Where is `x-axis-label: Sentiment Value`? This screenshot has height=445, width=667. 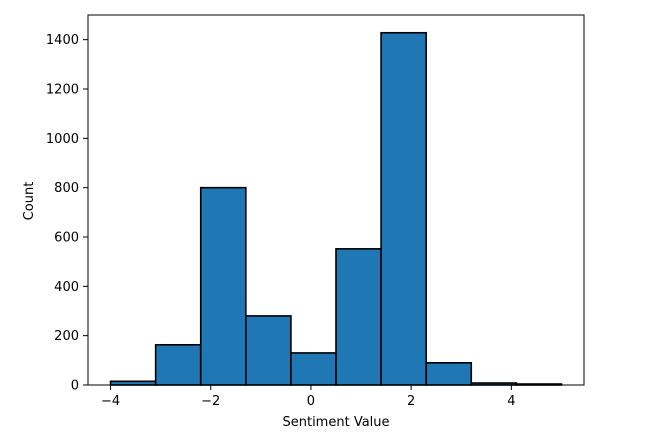
x-axis-label: Sentiment Value is located at coordinates (335, 422).